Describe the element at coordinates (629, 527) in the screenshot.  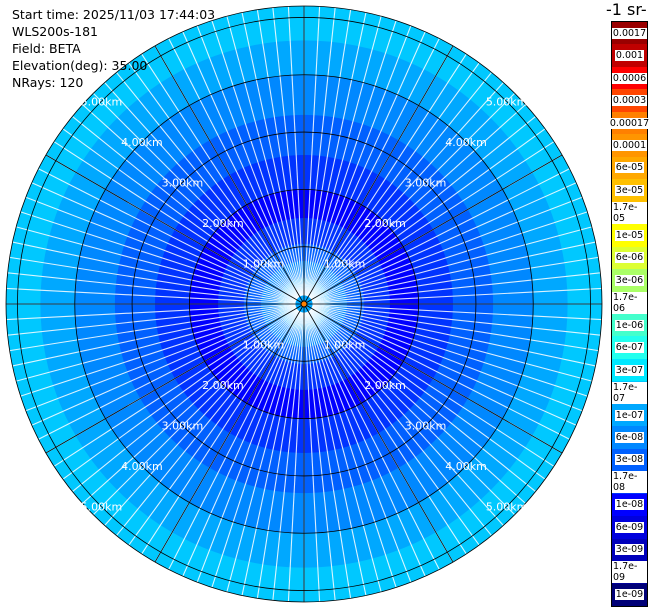
I see `colorbar-tick-label: 6e-09` at that location.